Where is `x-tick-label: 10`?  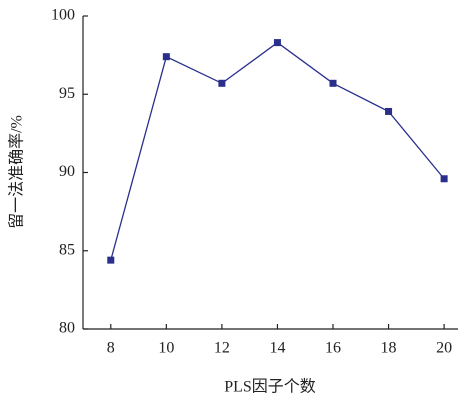 x-tick-label: 10 is located at coordinates (166, 348).